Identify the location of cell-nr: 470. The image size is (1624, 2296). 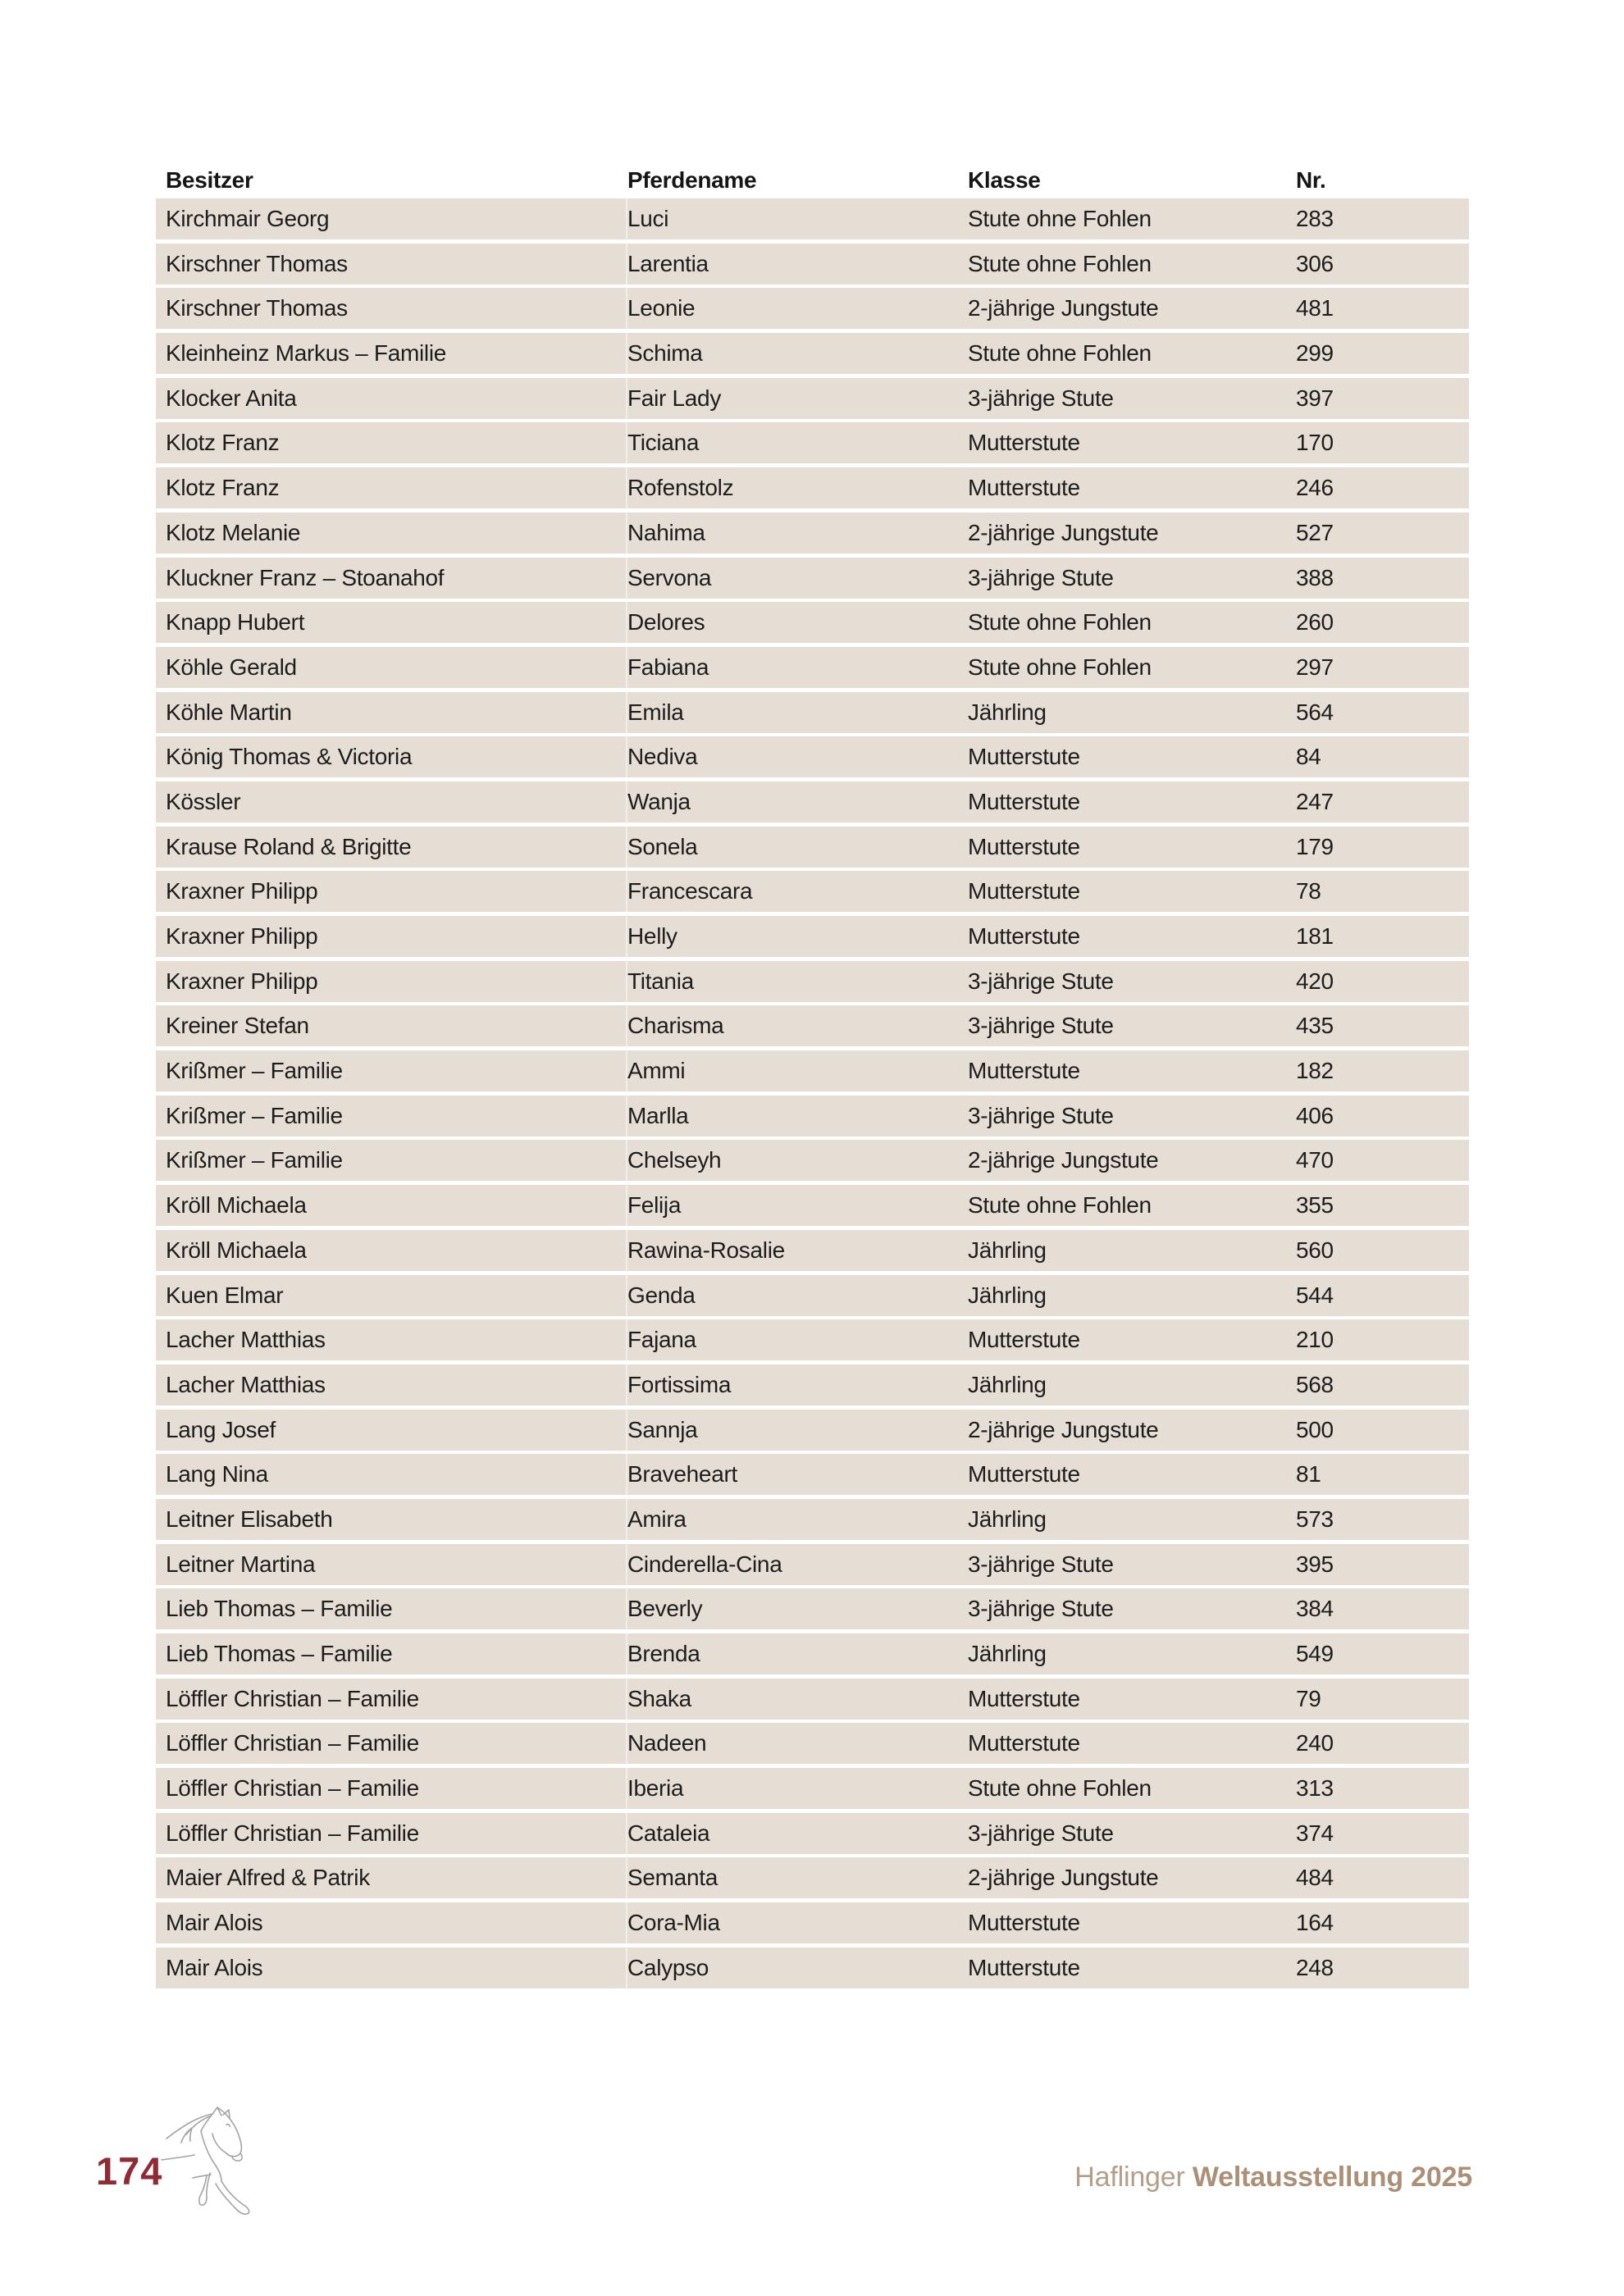
(1315, 1160).